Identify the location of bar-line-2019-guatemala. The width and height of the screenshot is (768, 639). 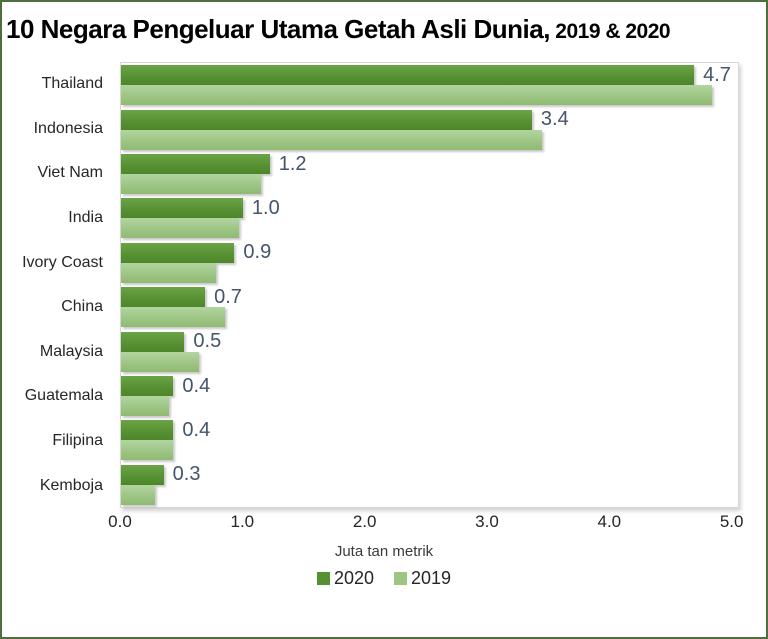
(429, 406).